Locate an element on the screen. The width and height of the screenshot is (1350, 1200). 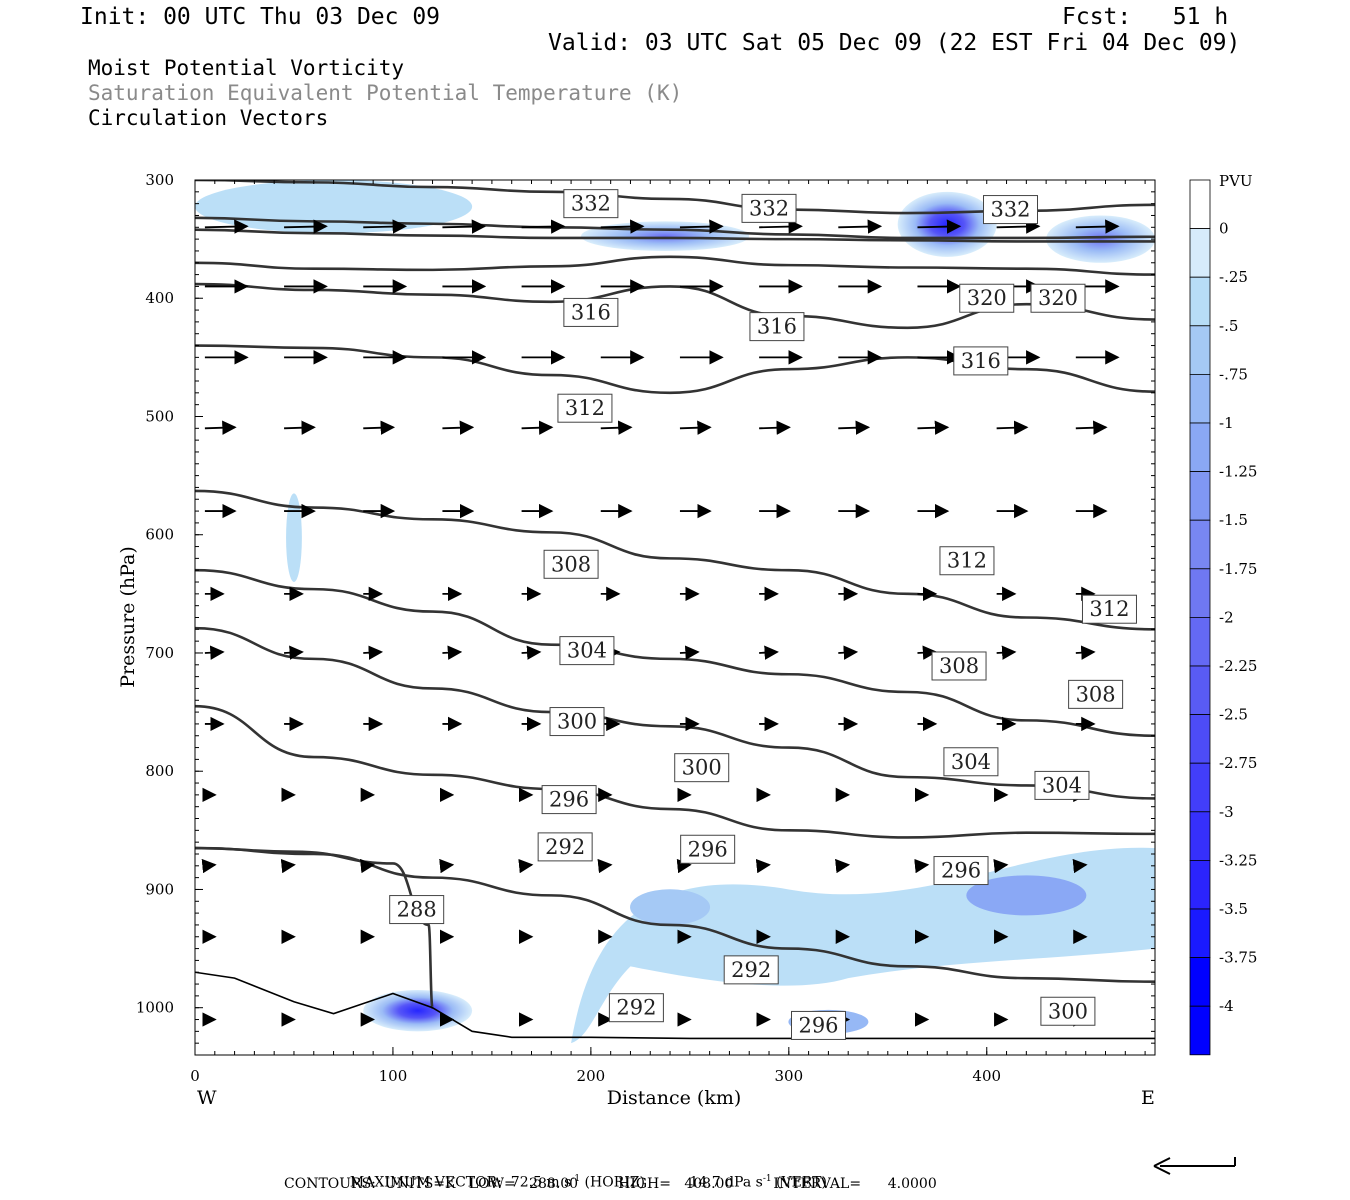
reference-vector is located at coordinates (1194, 1166).